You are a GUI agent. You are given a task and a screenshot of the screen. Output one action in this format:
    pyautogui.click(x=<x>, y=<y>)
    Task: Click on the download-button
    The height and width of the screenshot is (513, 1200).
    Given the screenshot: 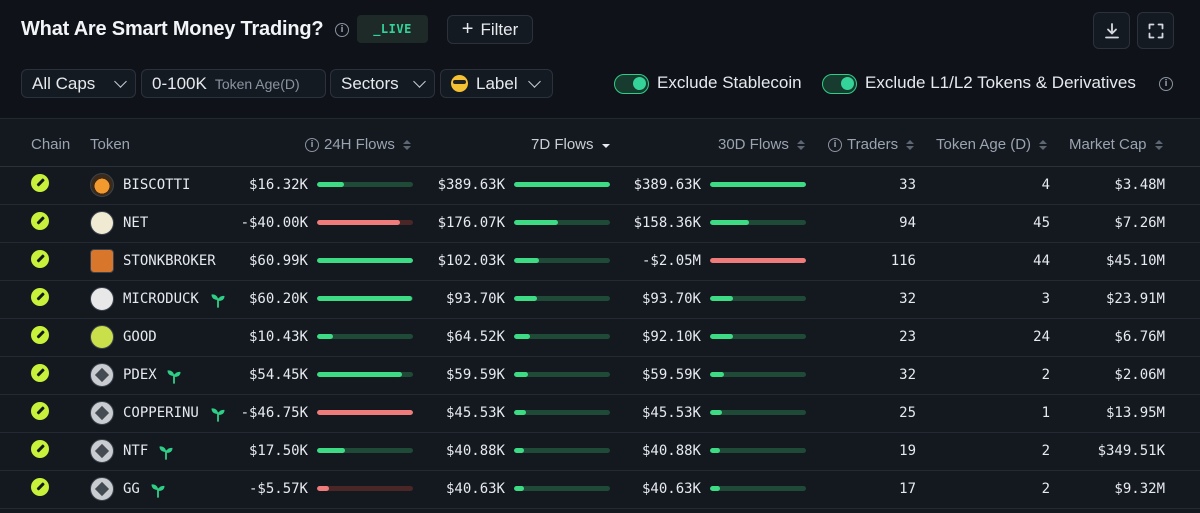 What is the action you would take?
    pyautogui.click(x=1111, y=30)
    